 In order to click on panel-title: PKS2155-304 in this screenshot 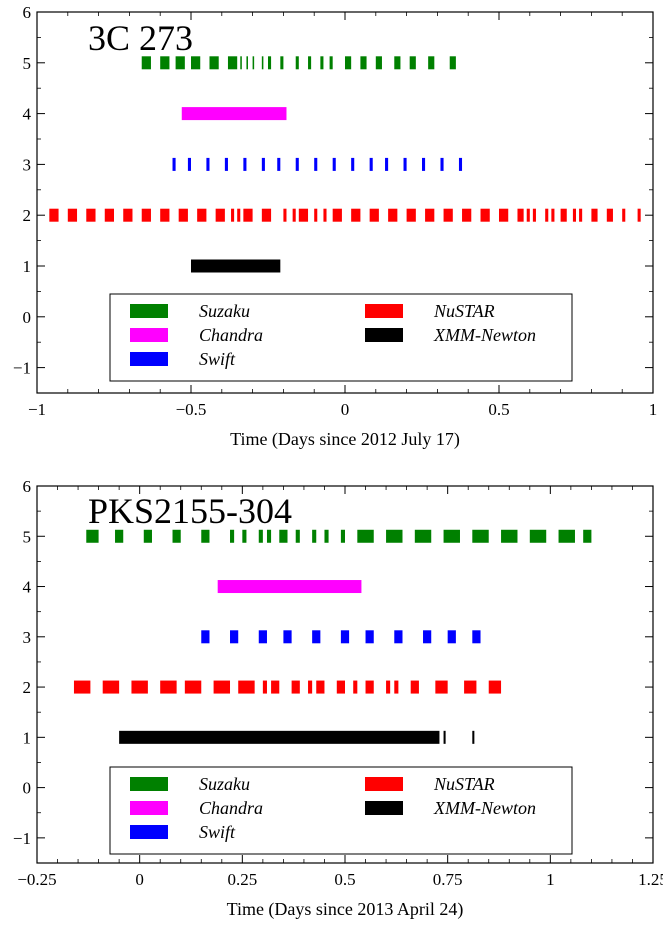, I will do `click(190, 511)`.